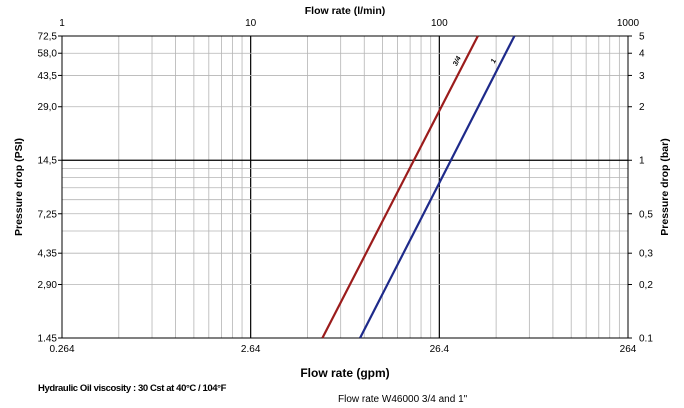  Describe the element at coordinates (48, 214) in the screenshot. I see `left-tick-label: 7,25` at that location.